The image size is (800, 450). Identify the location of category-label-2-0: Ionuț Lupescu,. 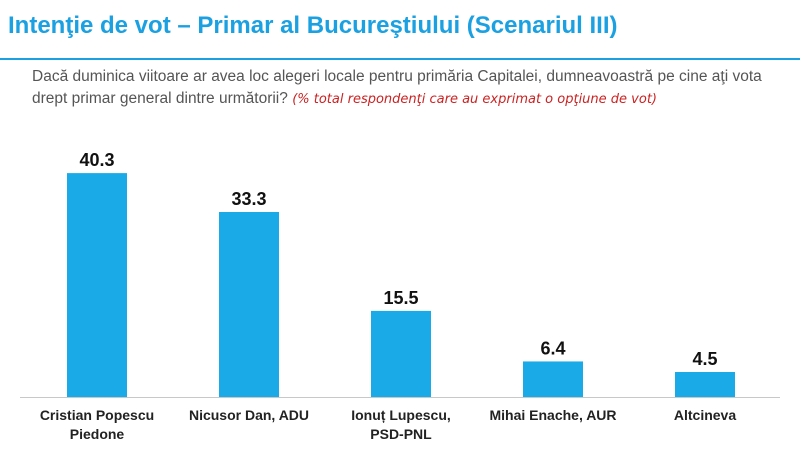
(401, 415).